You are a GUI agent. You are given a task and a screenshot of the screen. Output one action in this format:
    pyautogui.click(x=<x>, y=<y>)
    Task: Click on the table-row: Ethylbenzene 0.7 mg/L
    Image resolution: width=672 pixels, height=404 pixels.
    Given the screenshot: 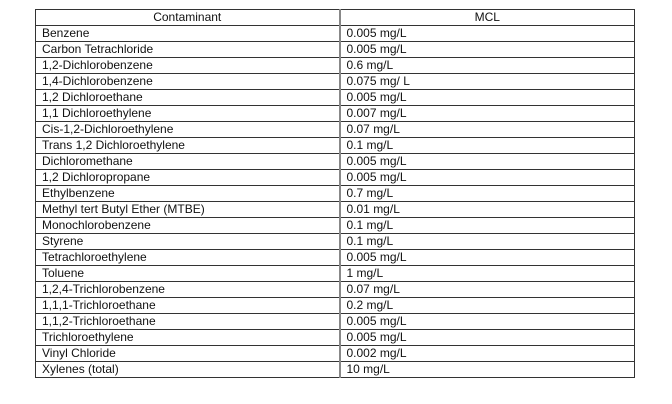 What is the action you would take?
    pyautogui.click(x=335, y=193)
    